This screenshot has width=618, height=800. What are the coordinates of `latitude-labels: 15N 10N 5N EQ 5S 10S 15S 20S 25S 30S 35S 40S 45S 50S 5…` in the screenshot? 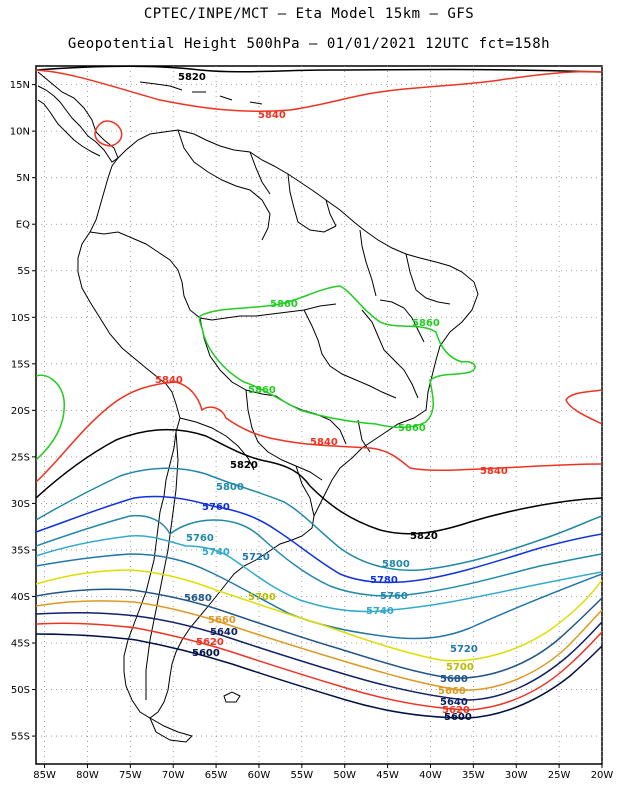 It's located at (20, 411).